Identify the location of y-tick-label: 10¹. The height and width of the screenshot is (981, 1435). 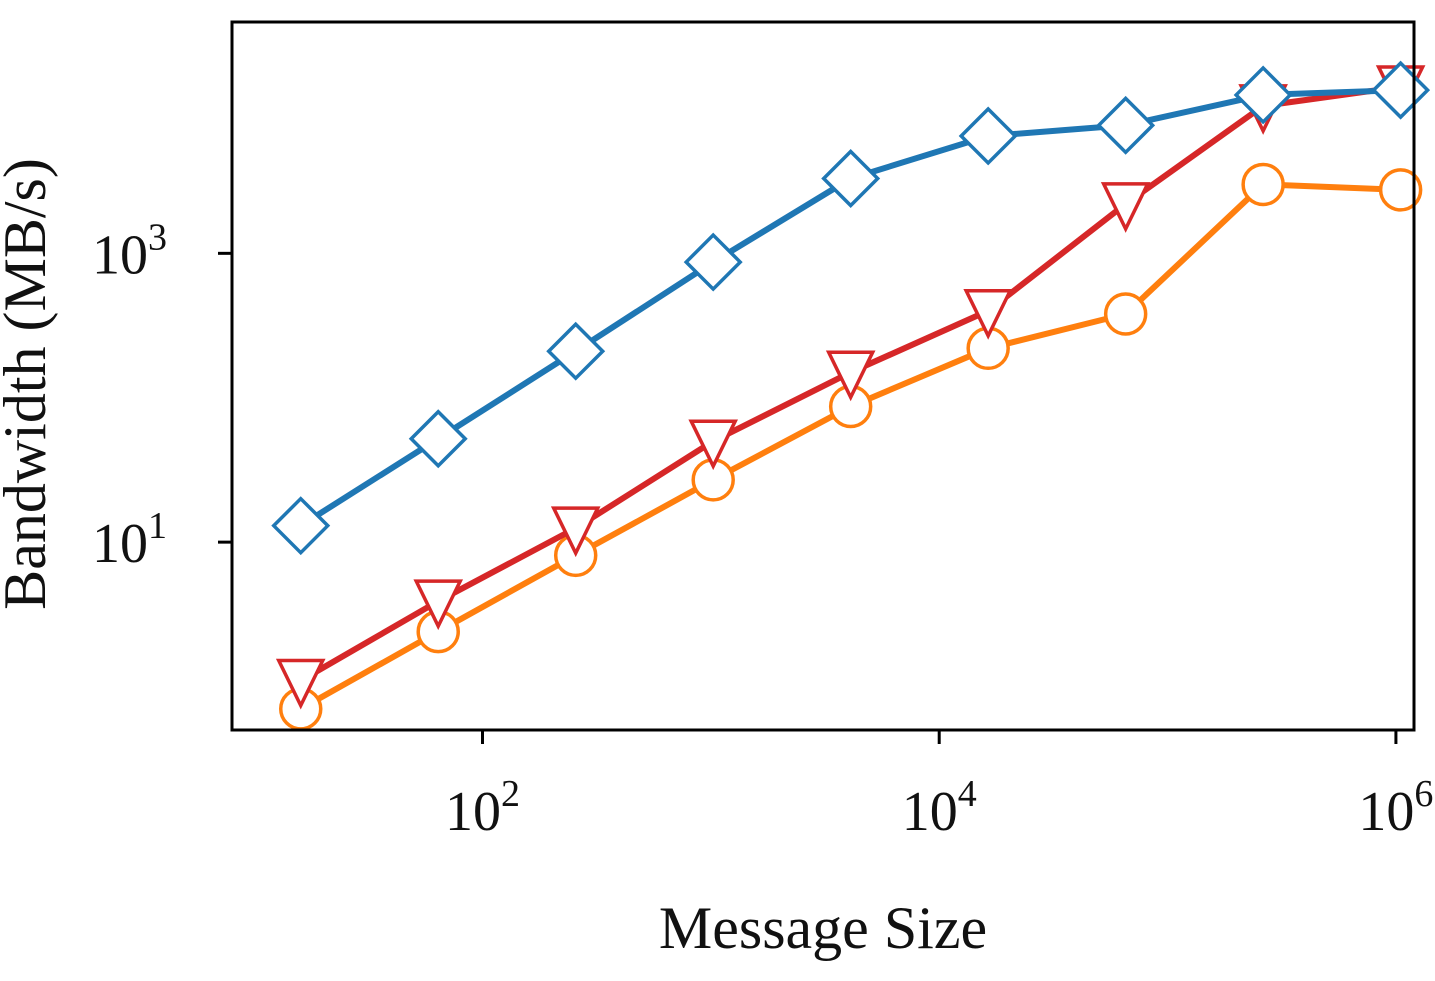
(129, 540).